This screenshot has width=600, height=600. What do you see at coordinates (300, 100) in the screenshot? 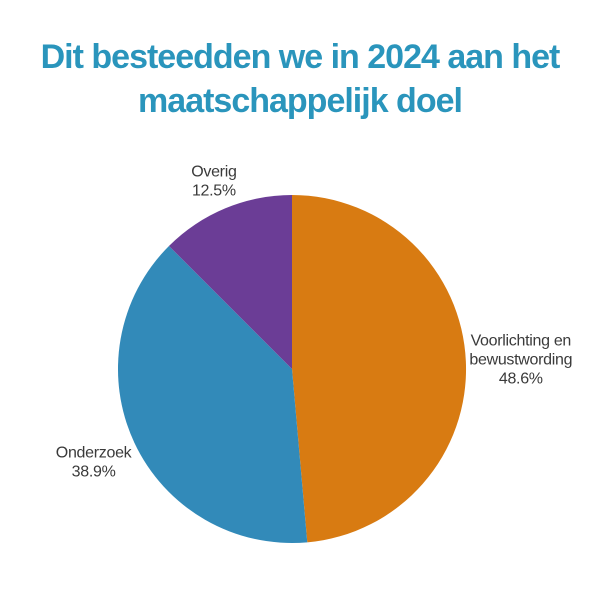
I see `chart-title-line-2: maatschappelijk doel` at bounding box center [300, 100].